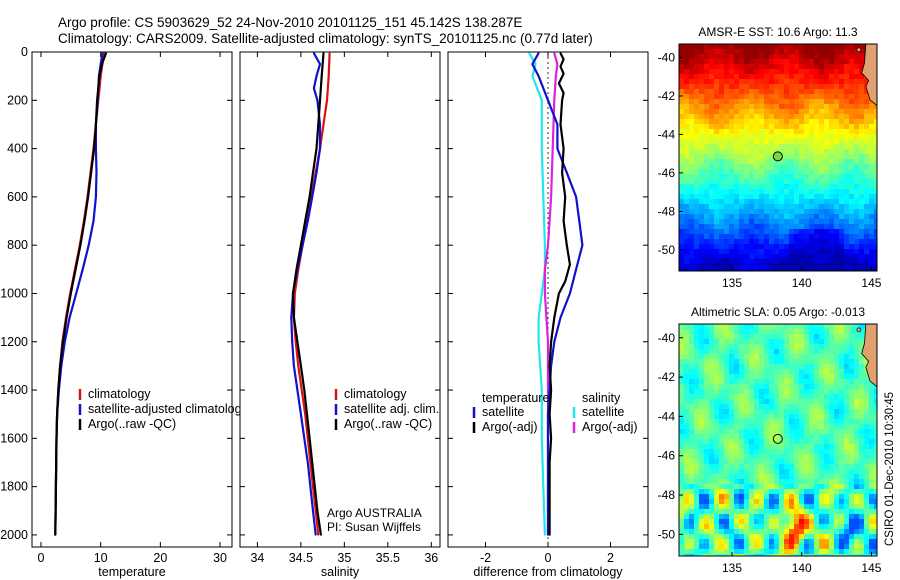 The height and width of the screenshot is (580, 900). What do you see at coordinates (777, 156) in the screenshot?
I see `argo-float-marker` at bounding box center [777, 156].